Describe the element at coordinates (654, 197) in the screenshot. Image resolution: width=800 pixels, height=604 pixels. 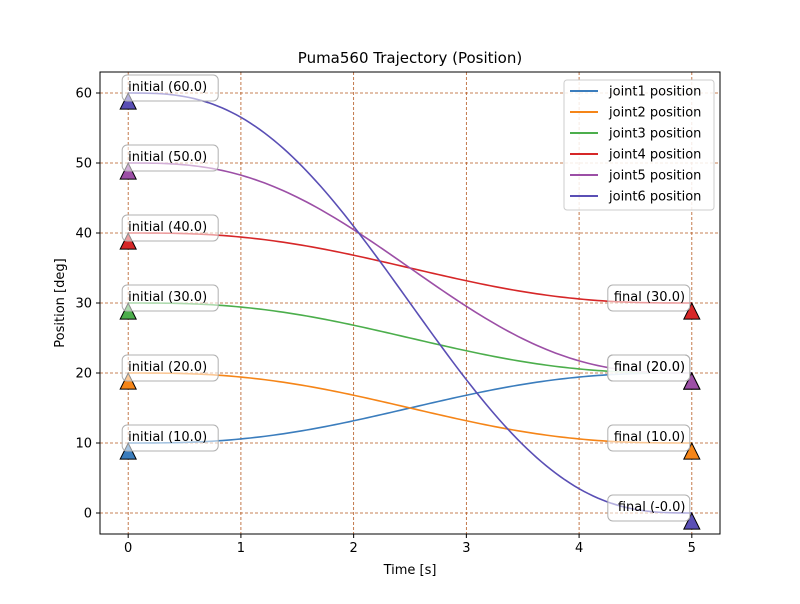
I see `legend-label-joint6: joint6 position` at that location.